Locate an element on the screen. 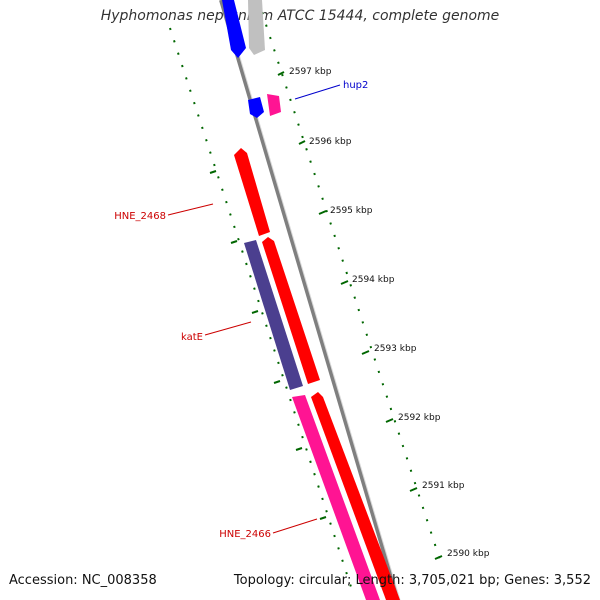 The width and height of the screenshot is (600, 600). tick-label: 2591 kbp is located at coordinates (443, 486).